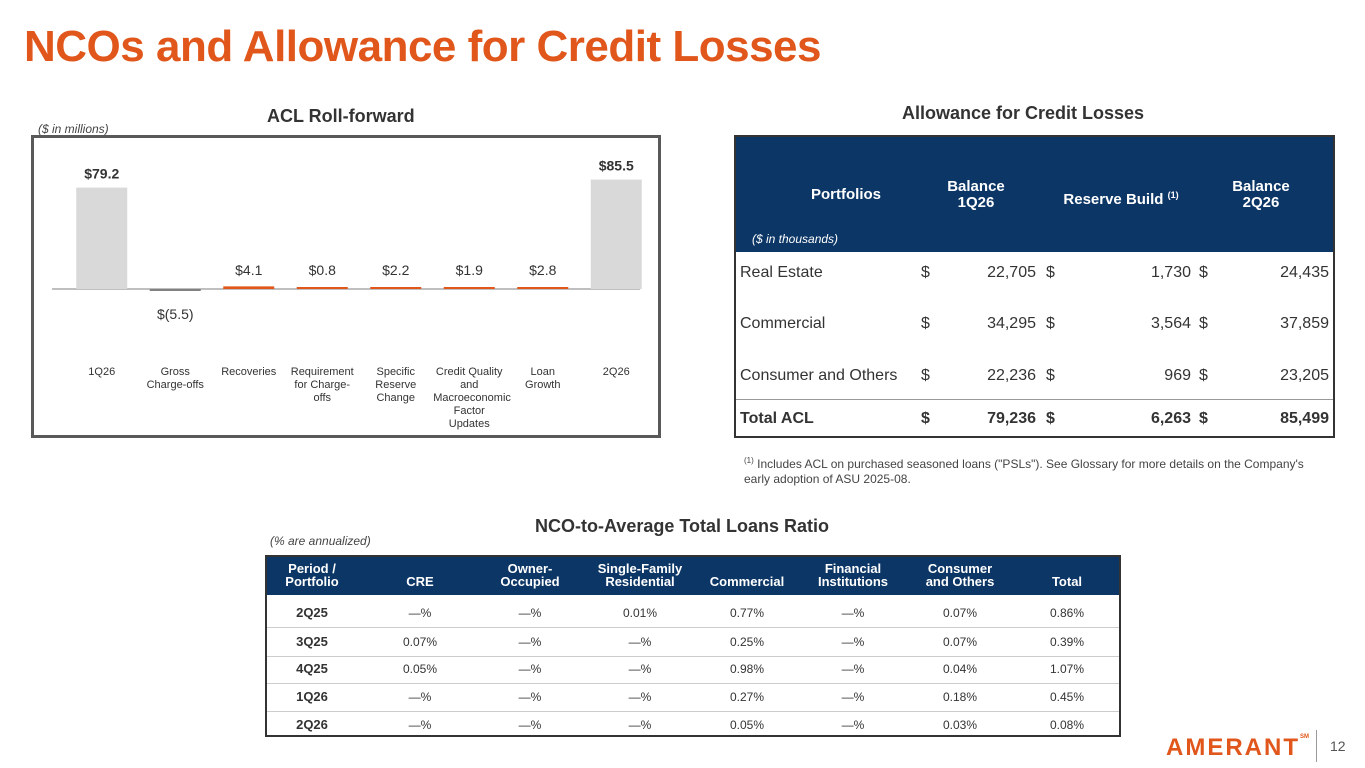 This screenshot has height=768, width=1365. Describe the element at coordinates (420, 669) in the screenshot. I see `nco-value-cell: 0.05%` at that location.